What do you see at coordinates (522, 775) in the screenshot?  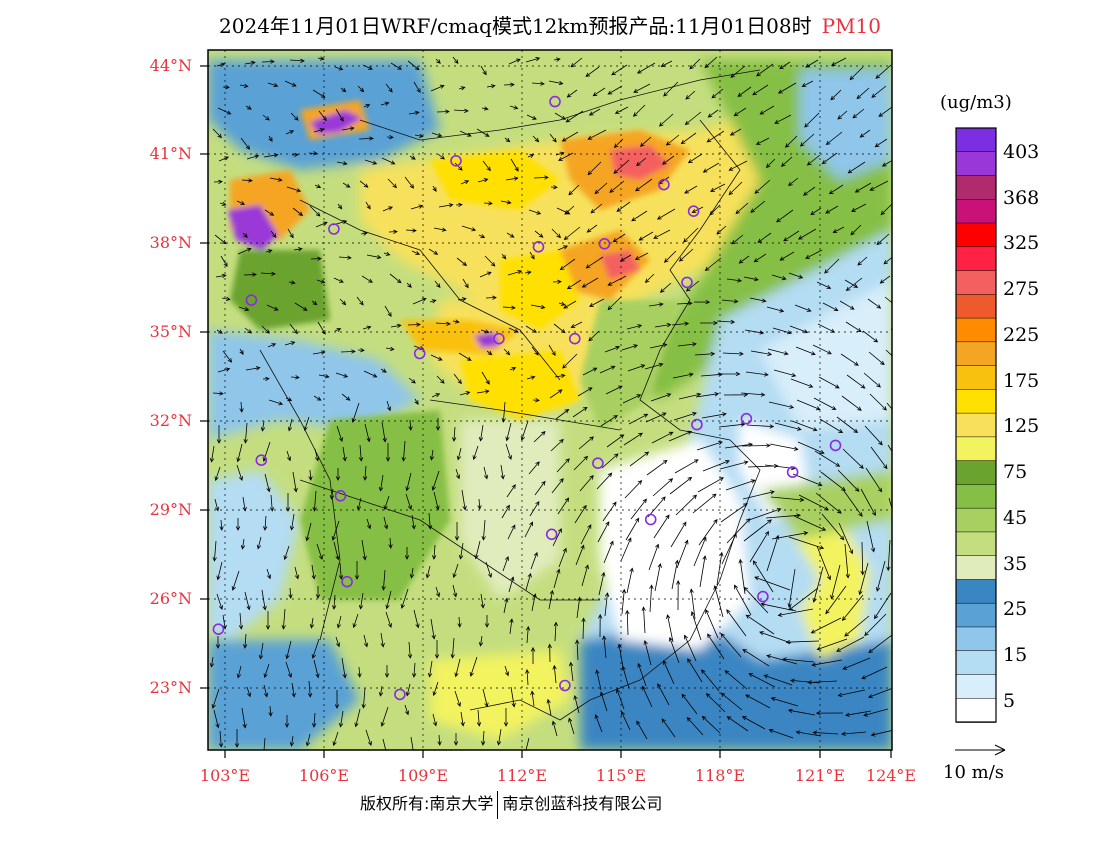 I see `lon-label-112: 112°E` at bounding box center [522, 775].